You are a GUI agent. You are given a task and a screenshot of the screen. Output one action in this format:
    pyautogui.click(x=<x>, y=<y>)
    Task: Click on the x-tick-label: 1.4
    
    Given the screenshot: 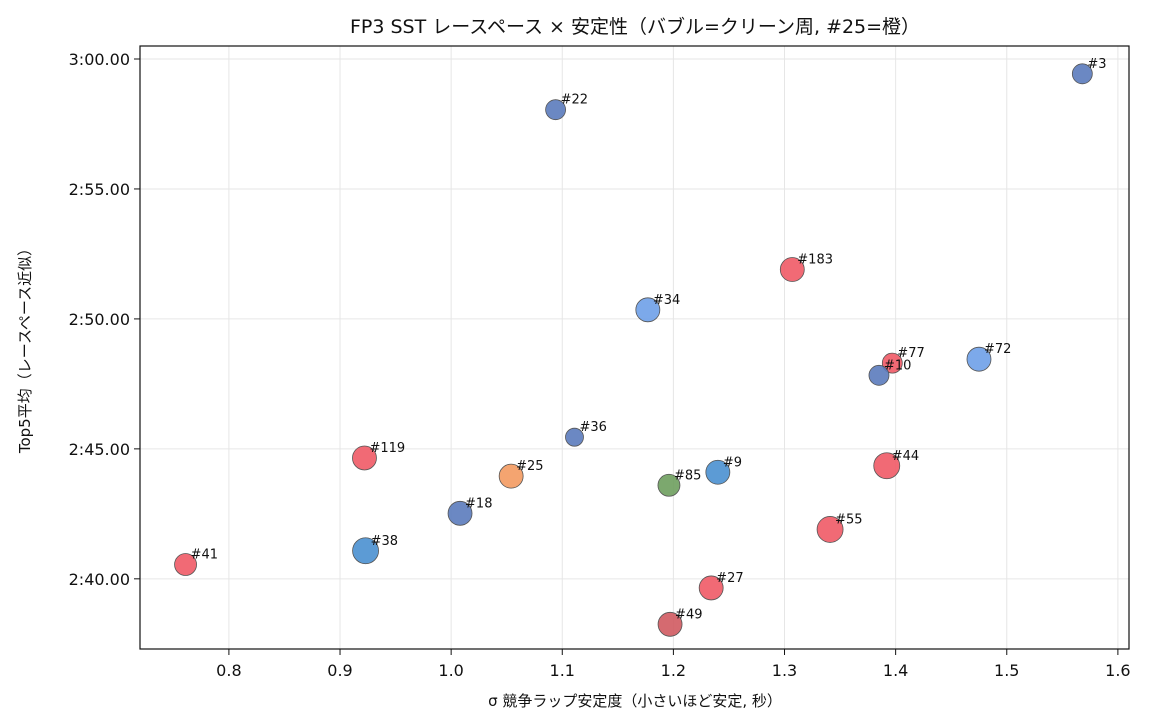 What is the action you would take?
    pyautogui.click(x=895, y=670)
    